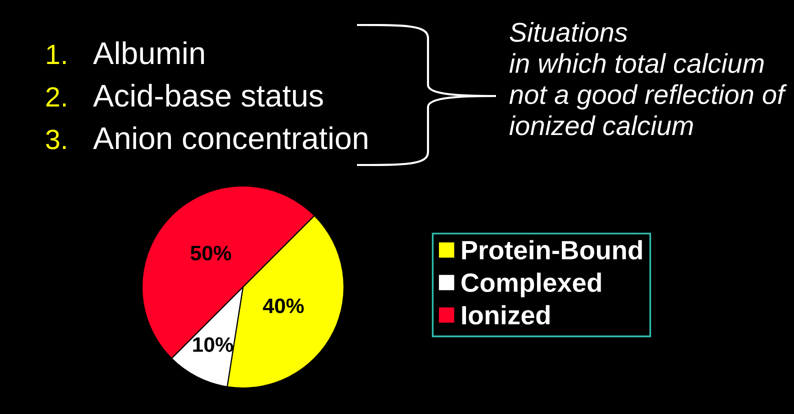  I want to click on text: 2. Acid-base status, so click(184, 95).